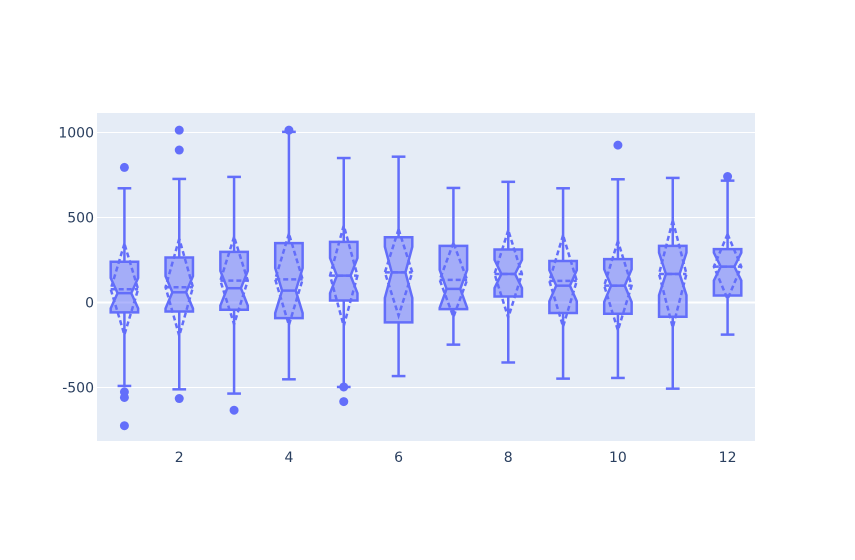 Image resolution: width=855 pixels, height=560 pixels. I want to click on y-tick-label: 1000, so click(76, 134).